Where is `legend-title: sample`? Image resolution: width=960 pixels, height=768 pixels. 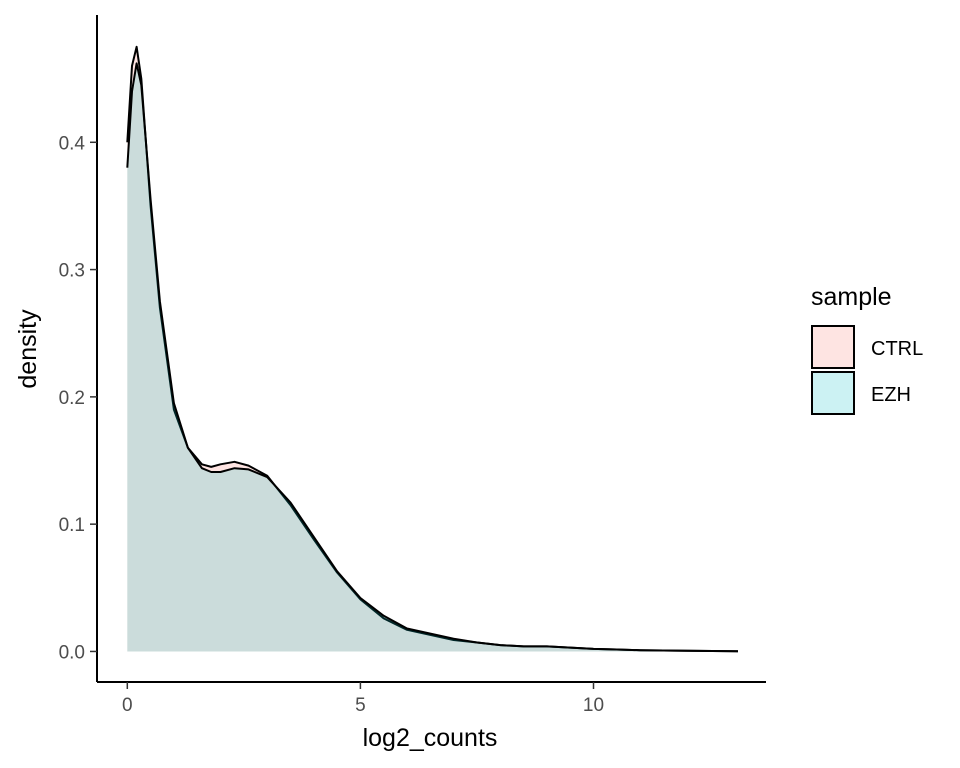 legend-title: sample is located at coordinates (851, 297).